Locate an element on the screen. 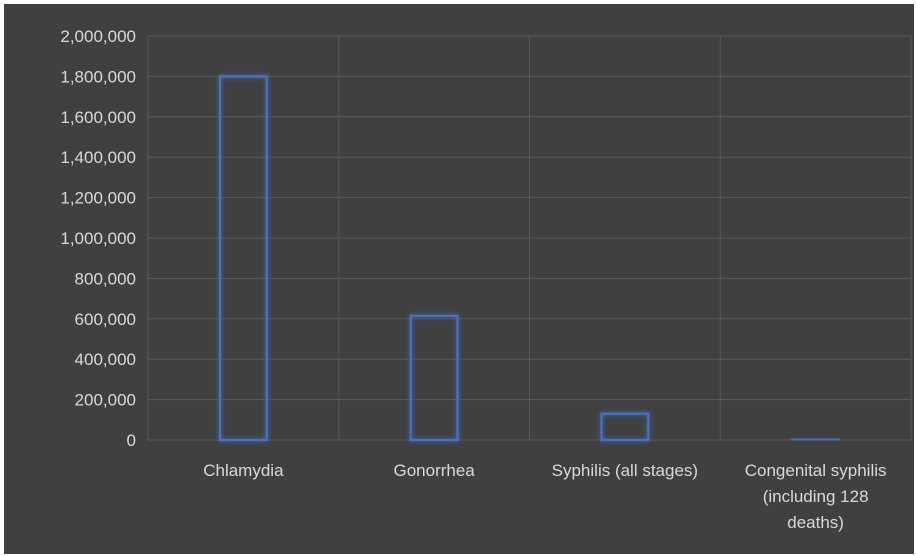 The height and width of the screenshot is (556, 916). y-tick-label: 1,600,000 is located at coordinates (98, 117).